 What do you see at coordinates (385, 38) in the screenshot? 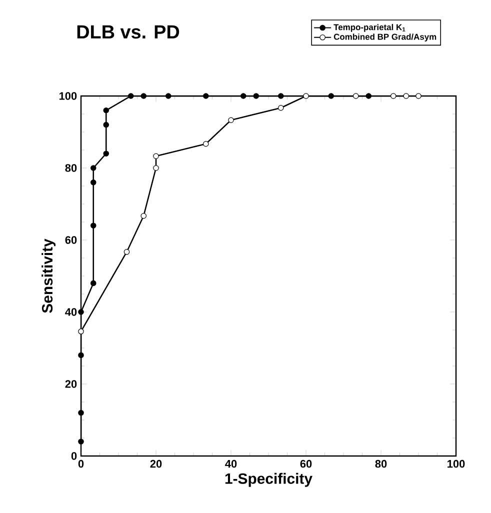
I see `legend-label: Combined BP Grad/Asym` at bounding box center [385, 38].